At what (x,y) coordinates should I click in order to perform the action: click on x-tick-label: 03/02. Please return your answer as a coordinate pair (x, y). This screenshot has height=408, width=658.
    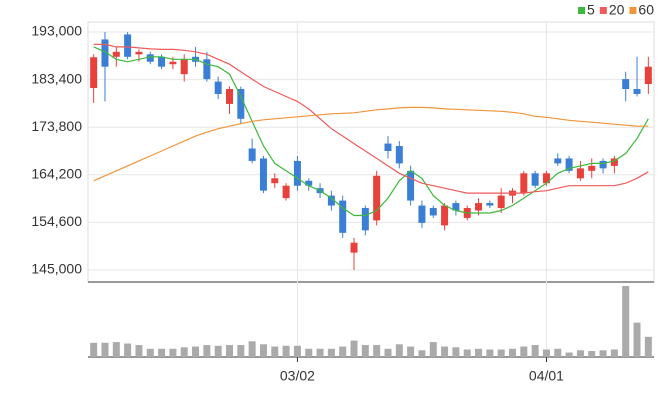
    Looking at the image, I should click on (297, 376).